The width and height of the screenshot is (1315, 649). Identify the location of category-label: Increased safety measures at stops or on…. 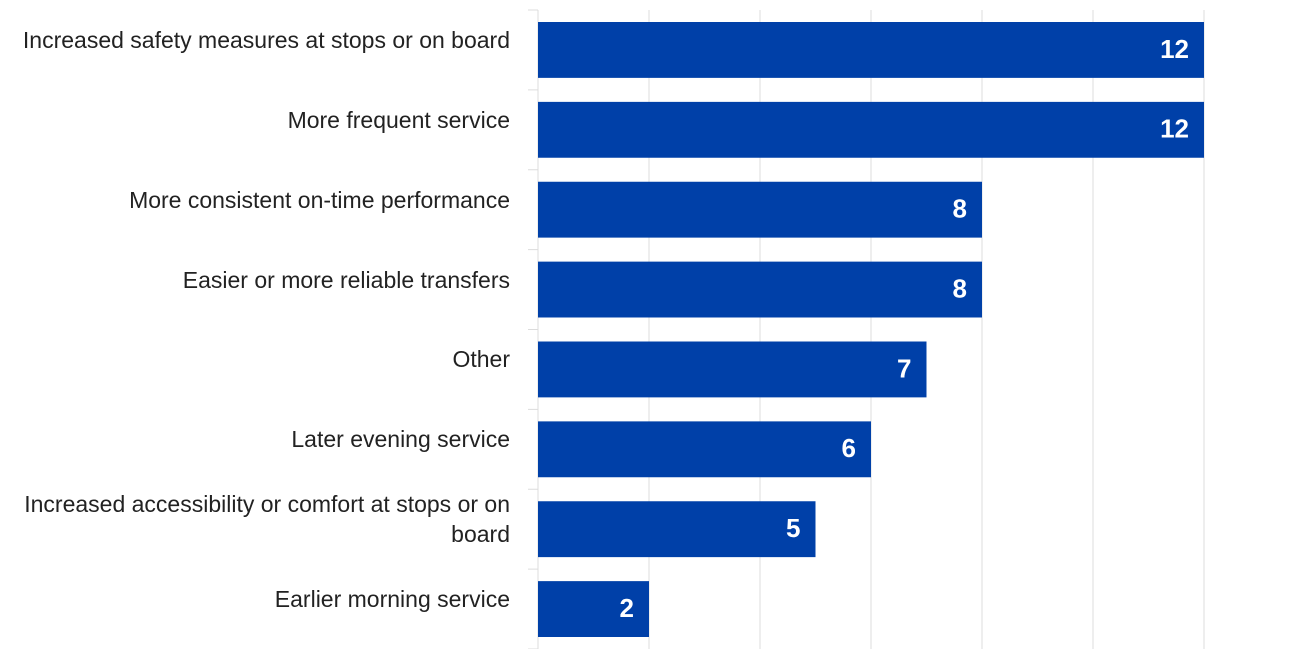
(266, 39).